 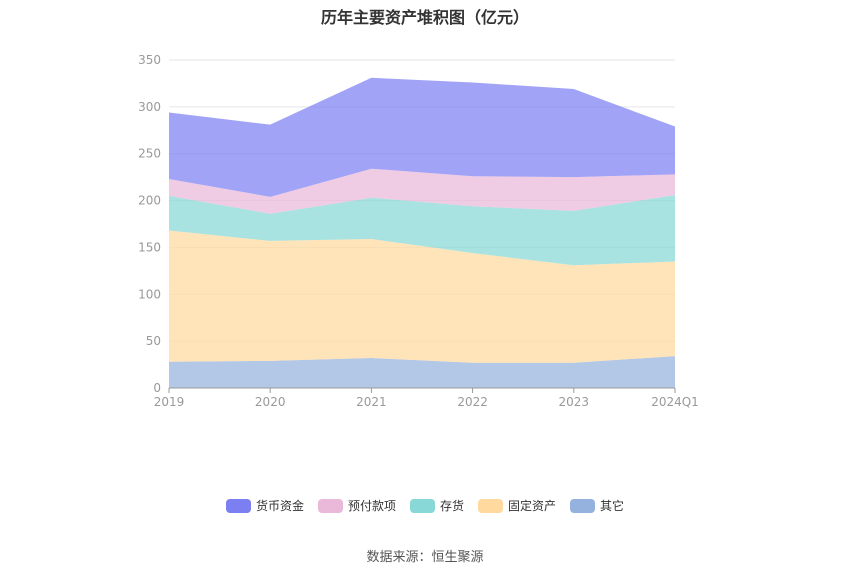 What do you see at coordinates (157, 388) in the screenshot?
I see `y-tick-label: 0` at bounding box center [157, 388].